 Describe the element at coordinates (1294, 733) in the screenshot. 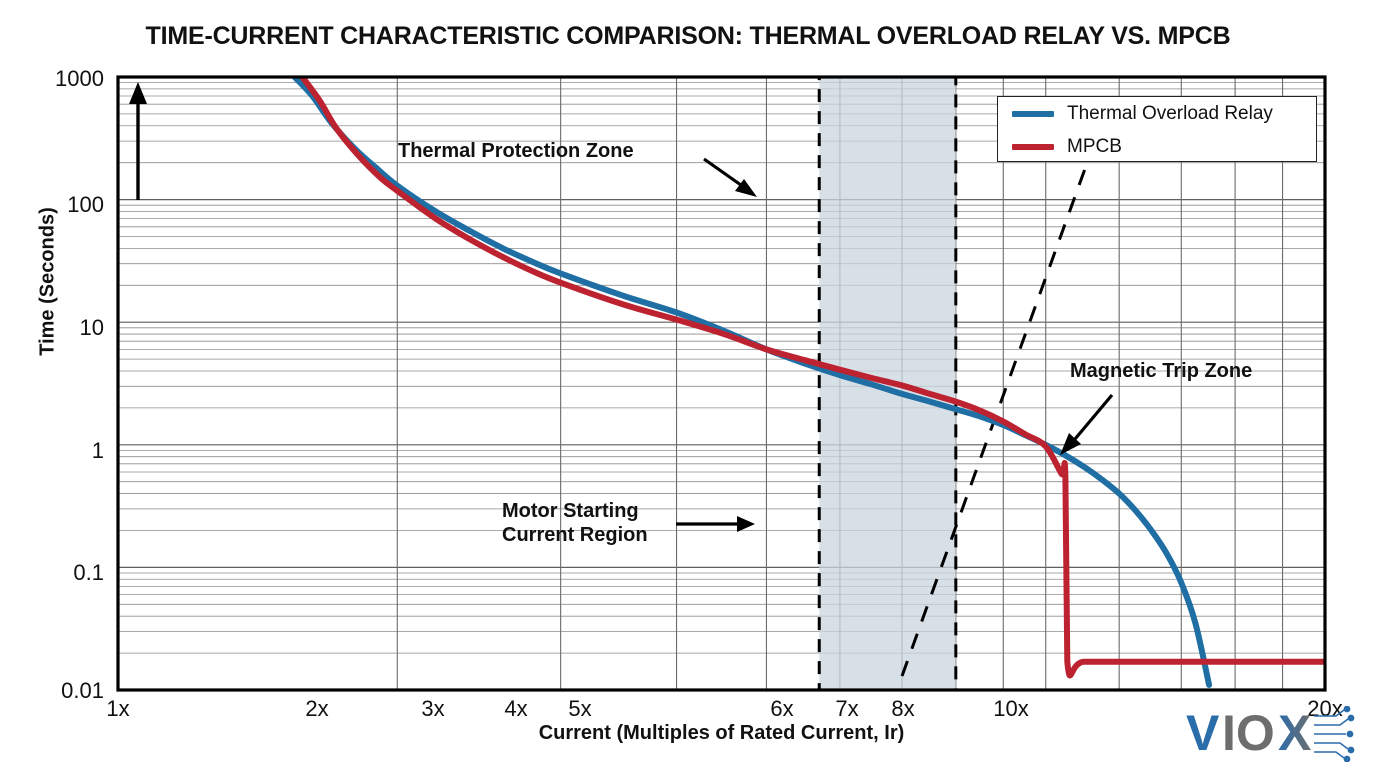

I see `logo-letter-x: X` at that location.